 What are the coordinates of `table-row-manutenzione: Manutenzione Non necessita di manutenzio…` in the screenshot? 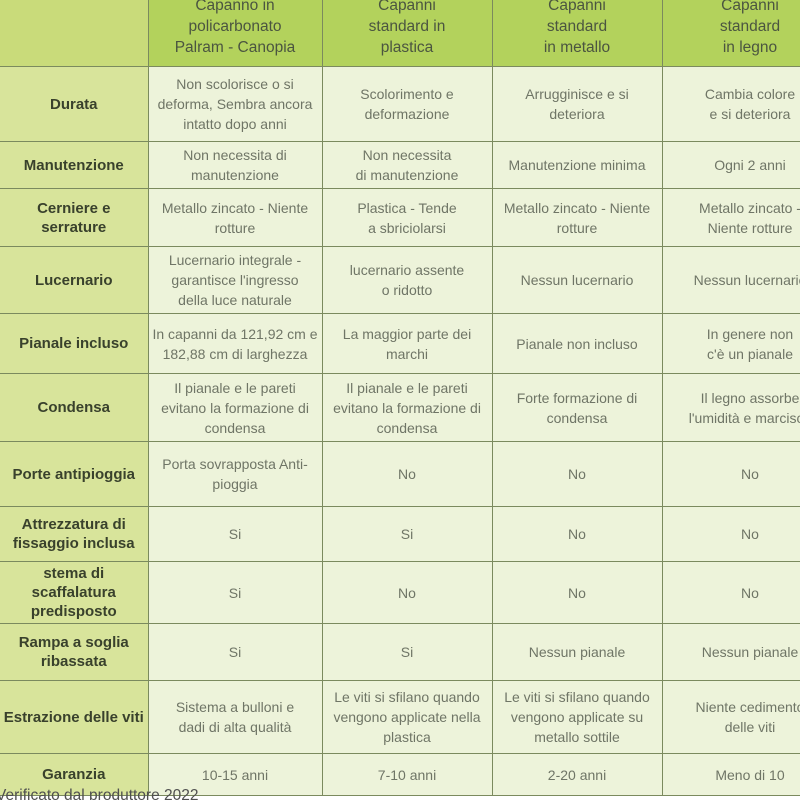 It's located at (400, 165).